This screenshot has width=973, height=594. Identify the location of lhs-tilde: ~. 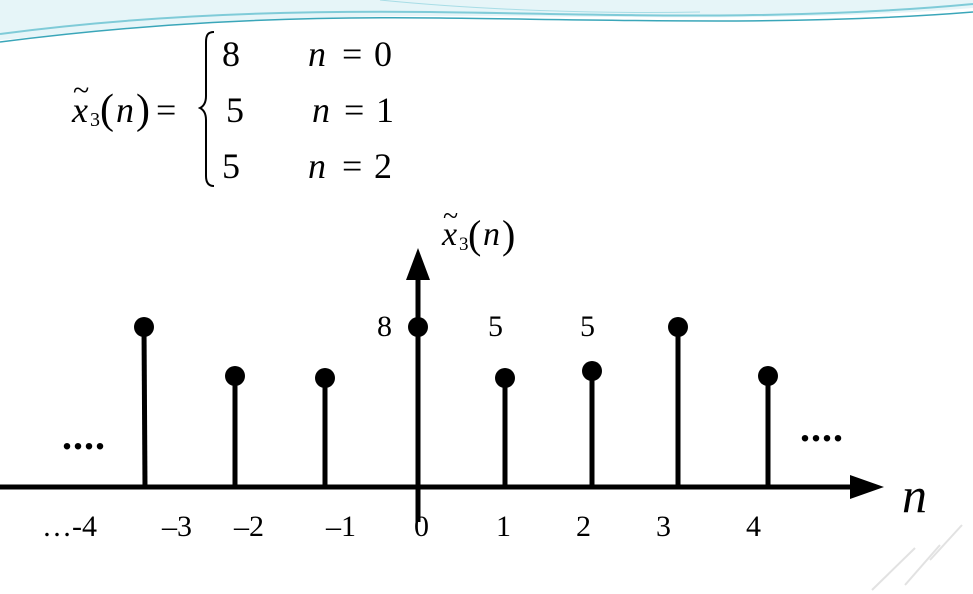
(81, 90).